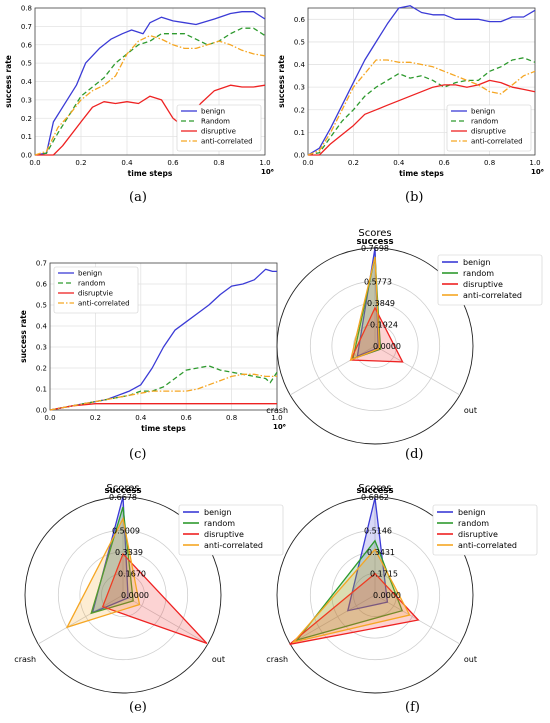 This screenshot has width=550, height=723. Describe the element at coordinates (95, 294) in the screenshot. I see `legend-label: disruptvie` at that location.